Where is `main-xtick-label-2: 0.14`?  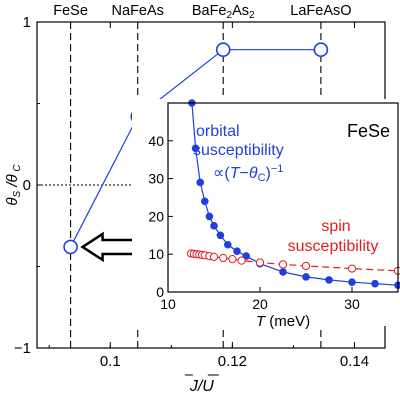
main-xtick-label-2: 0.14 is located at coordinates (354, 361).